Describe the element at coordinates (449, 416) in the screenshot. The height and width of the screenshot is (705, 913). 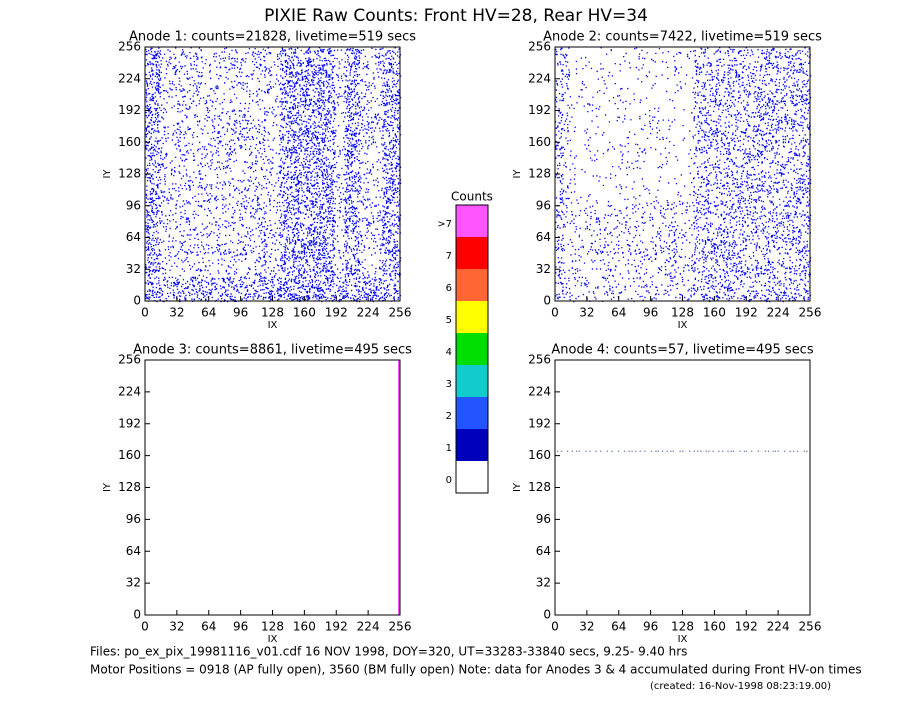
I see `colorbar-label: 2` at that location.